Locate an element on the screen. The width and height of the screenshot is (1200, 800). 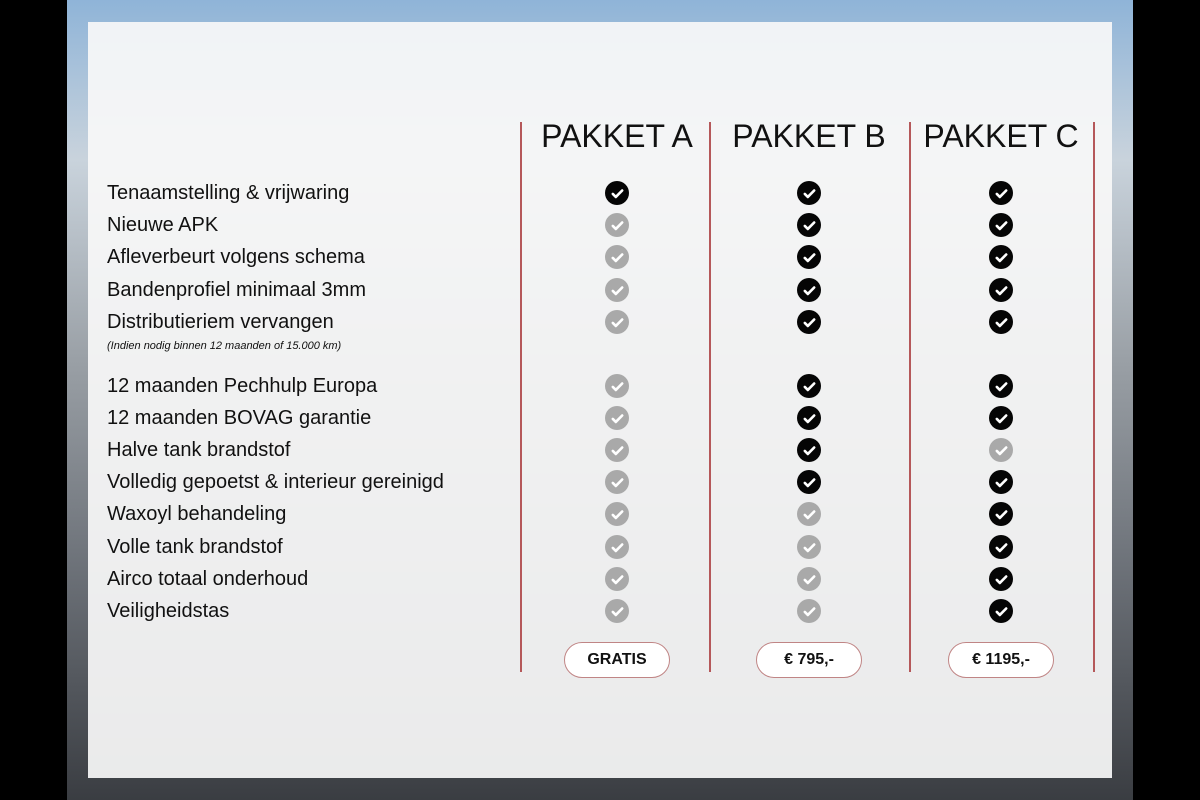
feature-label: Waxoyl behandeling is located at coordinates (197, 514).